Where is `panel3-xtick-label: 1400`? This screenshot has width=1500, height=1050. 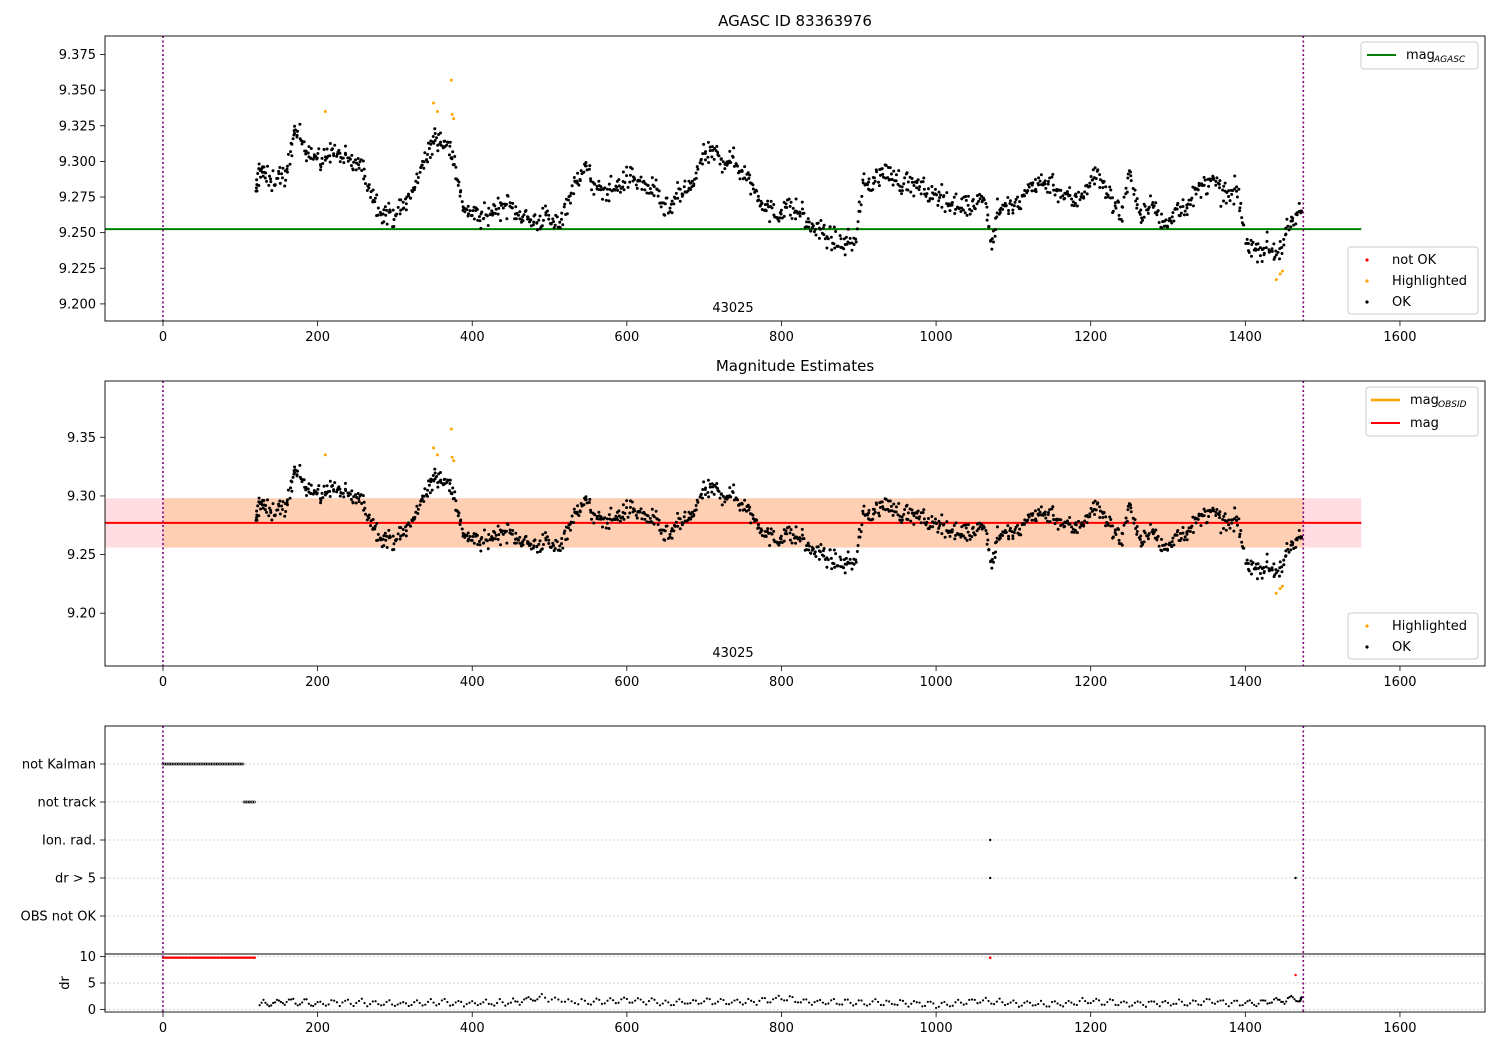 panel3-xtick-label: 1400 is located at coordinates (1245, 1028).